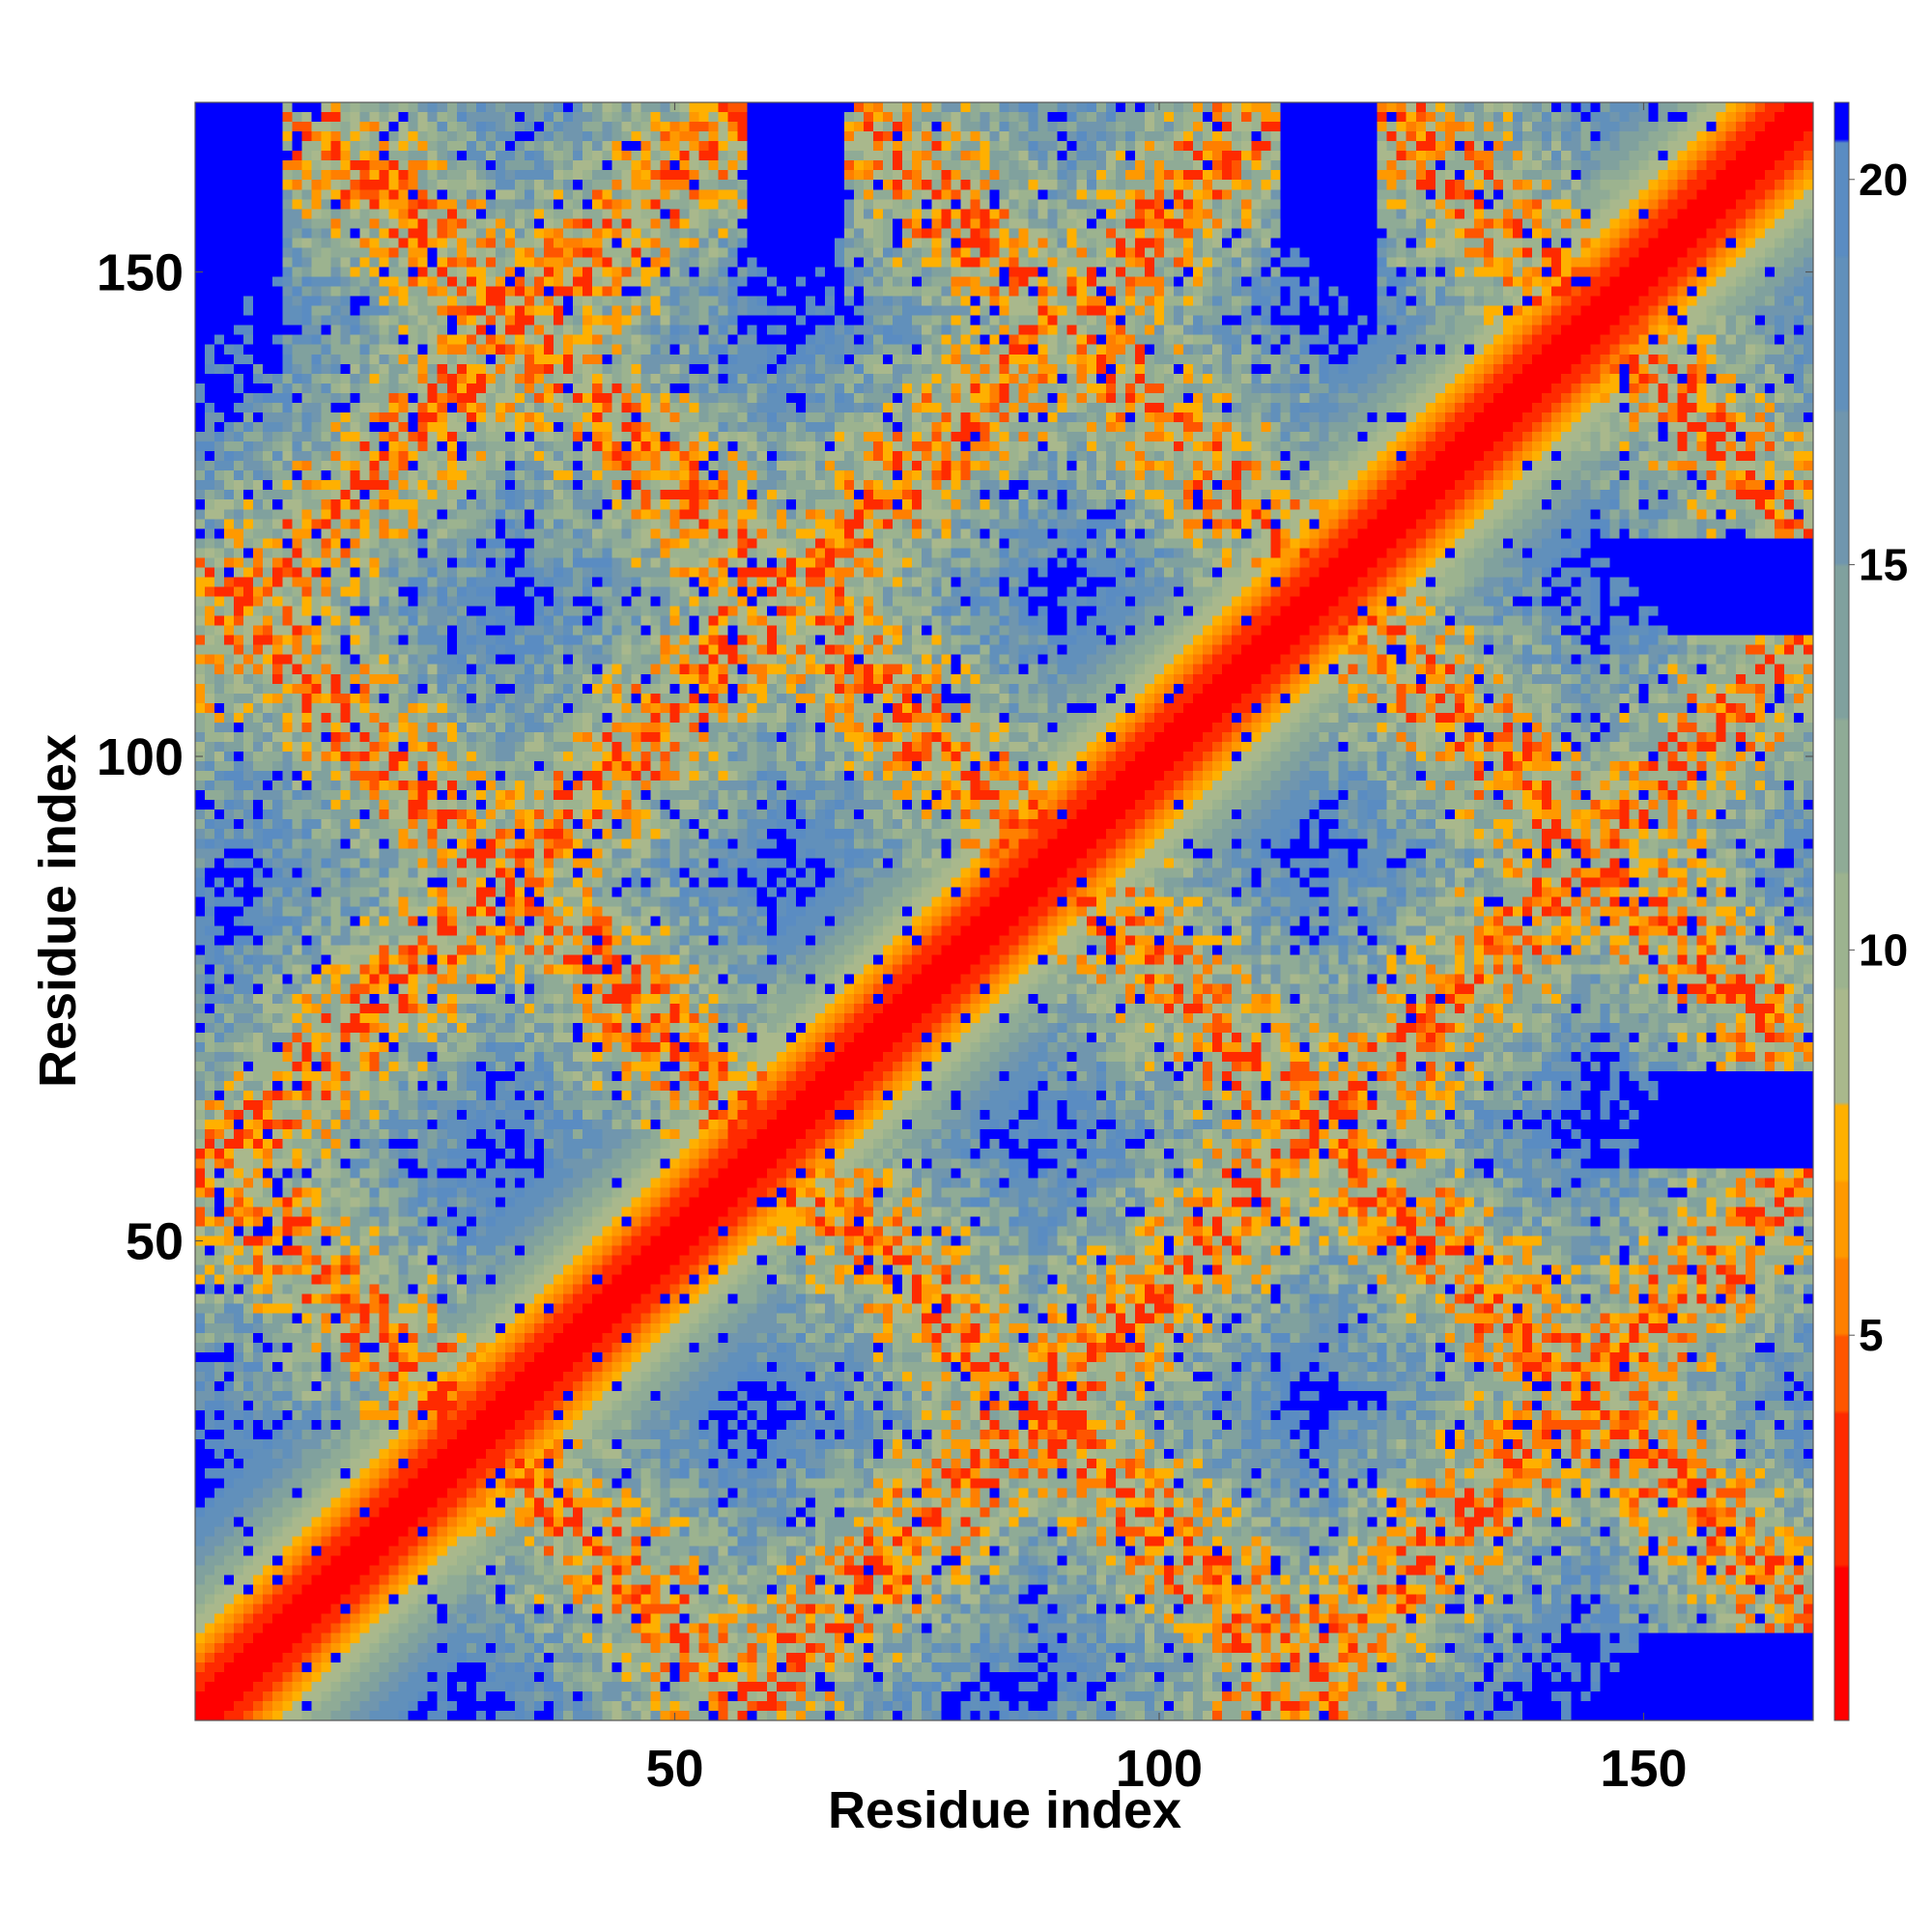 The height and width of the screenshot is (1932, 1932). I want to click on y-tick-label: 150, so click(140, 273).